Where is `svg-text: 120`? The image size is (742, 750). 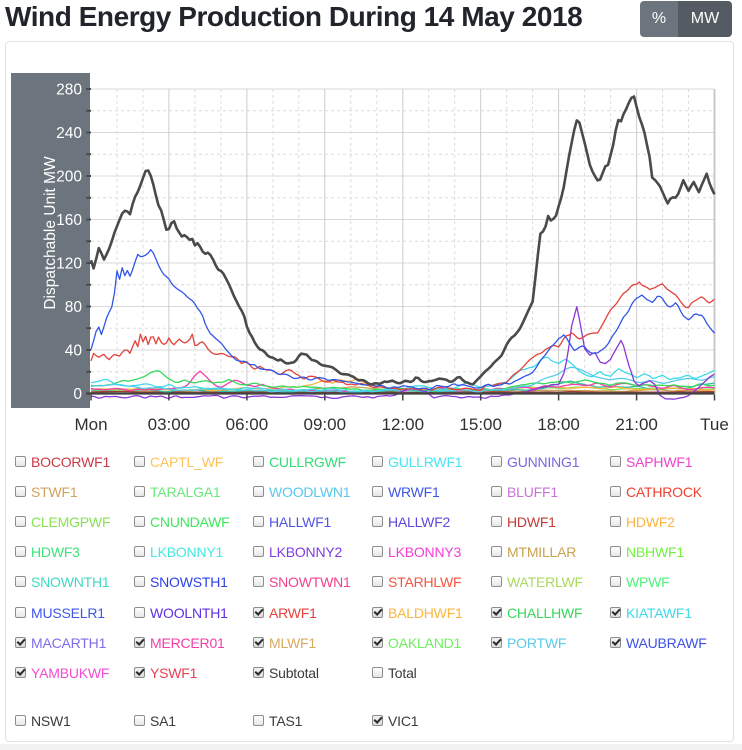
svg-text: 120 is located at coordinates (69, 263).